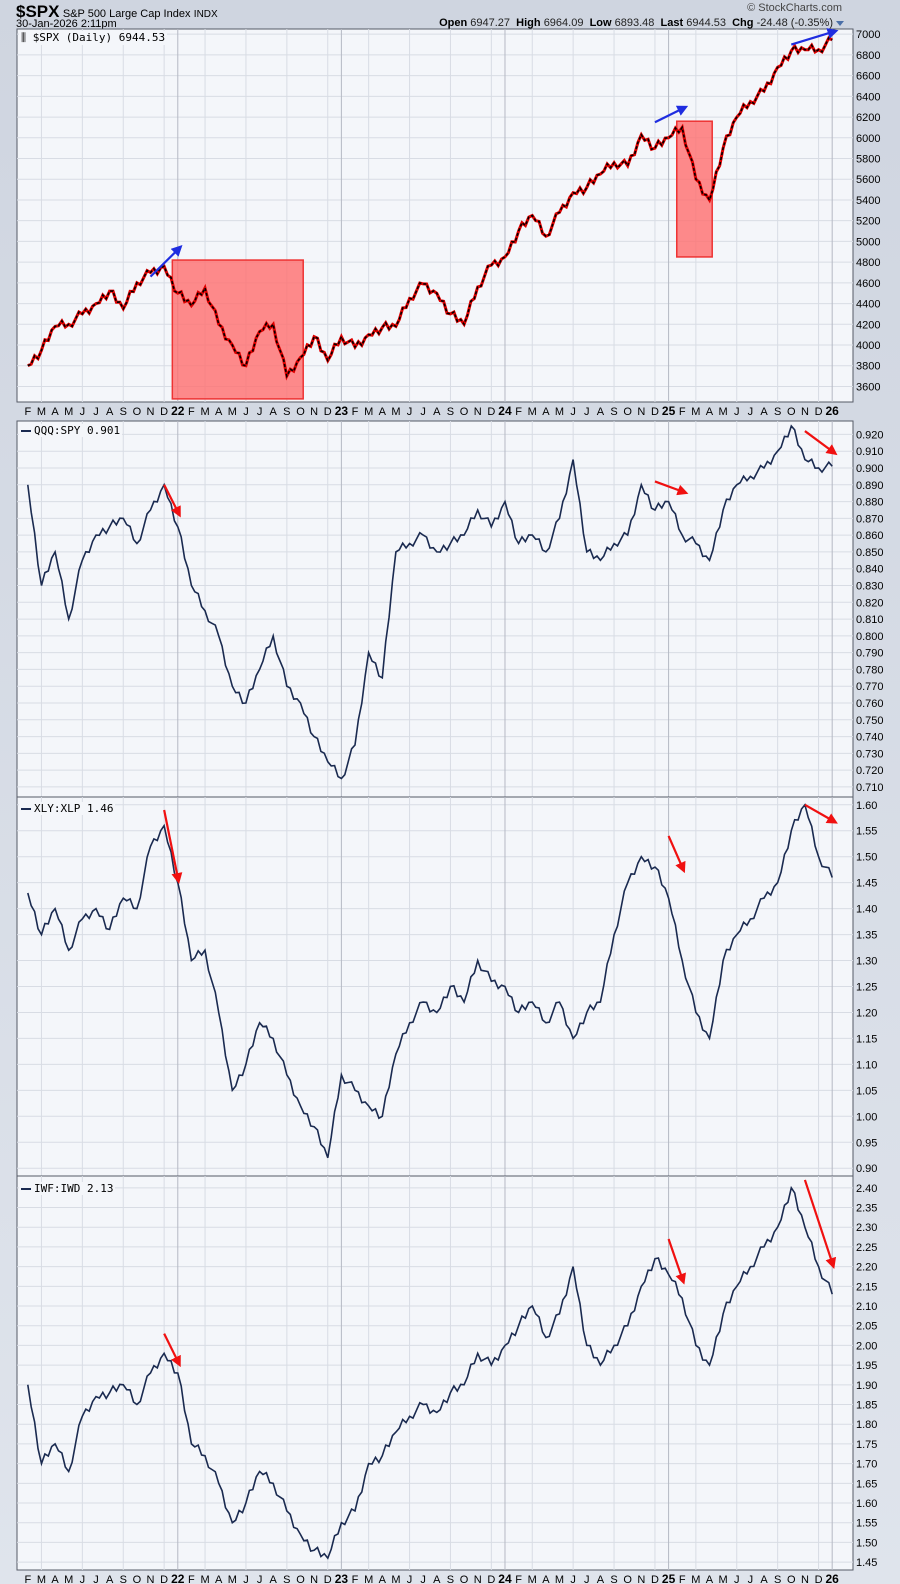  I want to click on line-swatch-icon, so click(26, 1189).